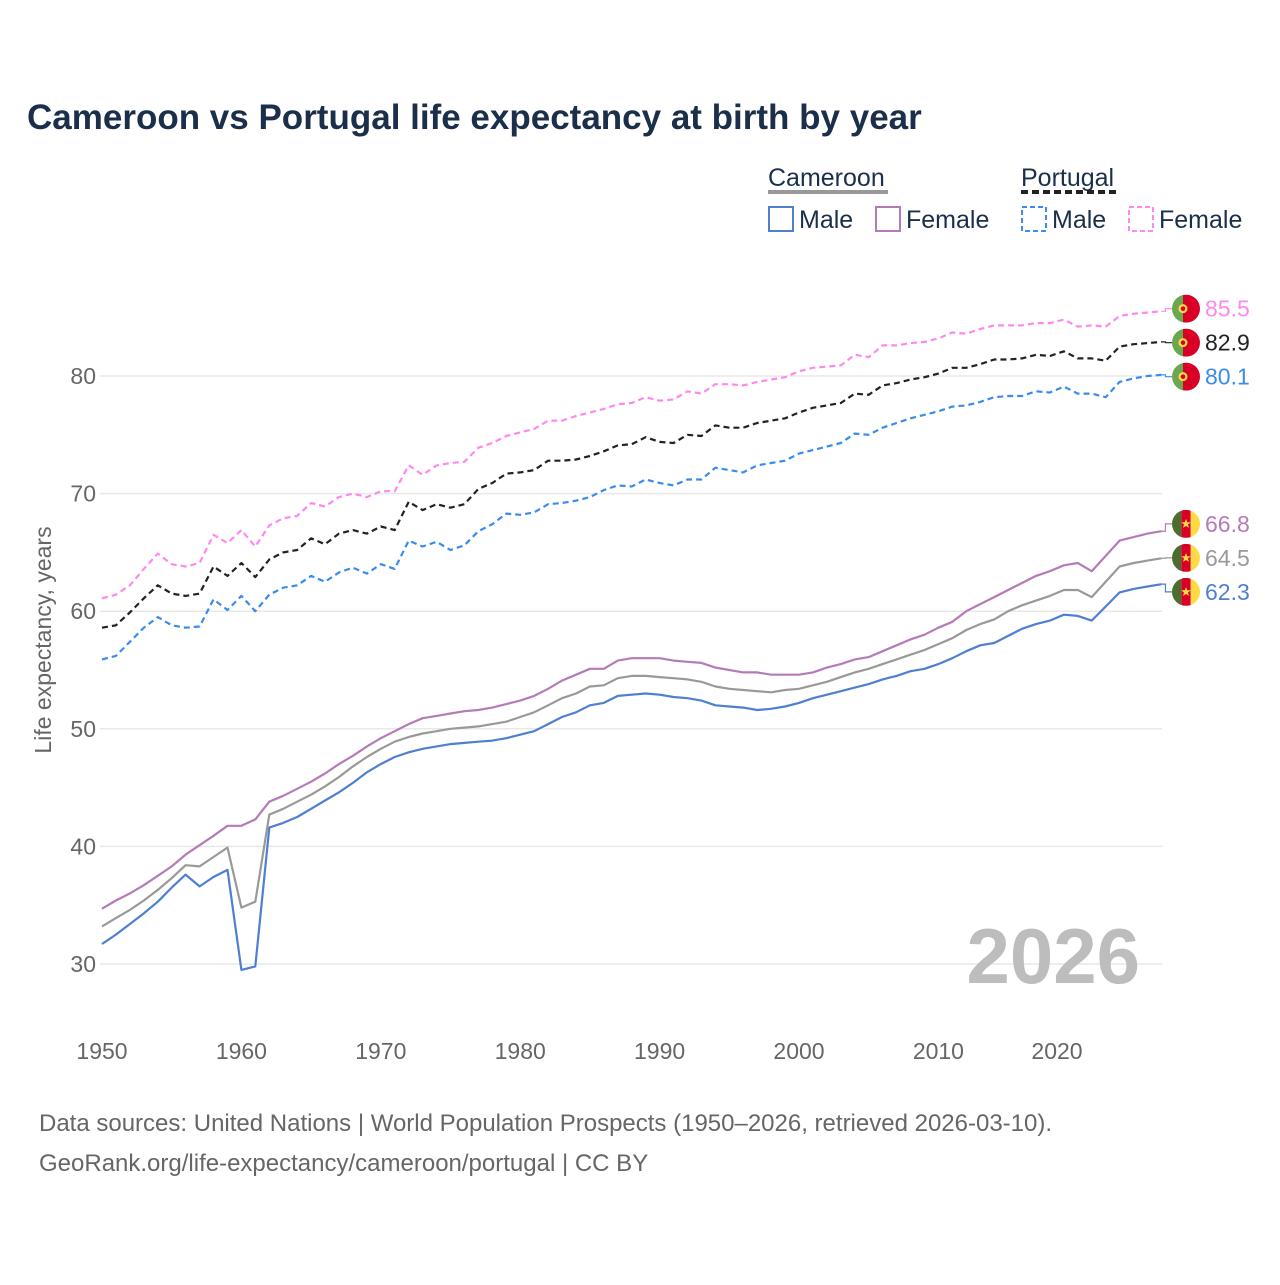 The width and height of the screenshot is (1280, 1285). I want to click on end-label-cameroon-male: 62.3, so click(1227, 592).